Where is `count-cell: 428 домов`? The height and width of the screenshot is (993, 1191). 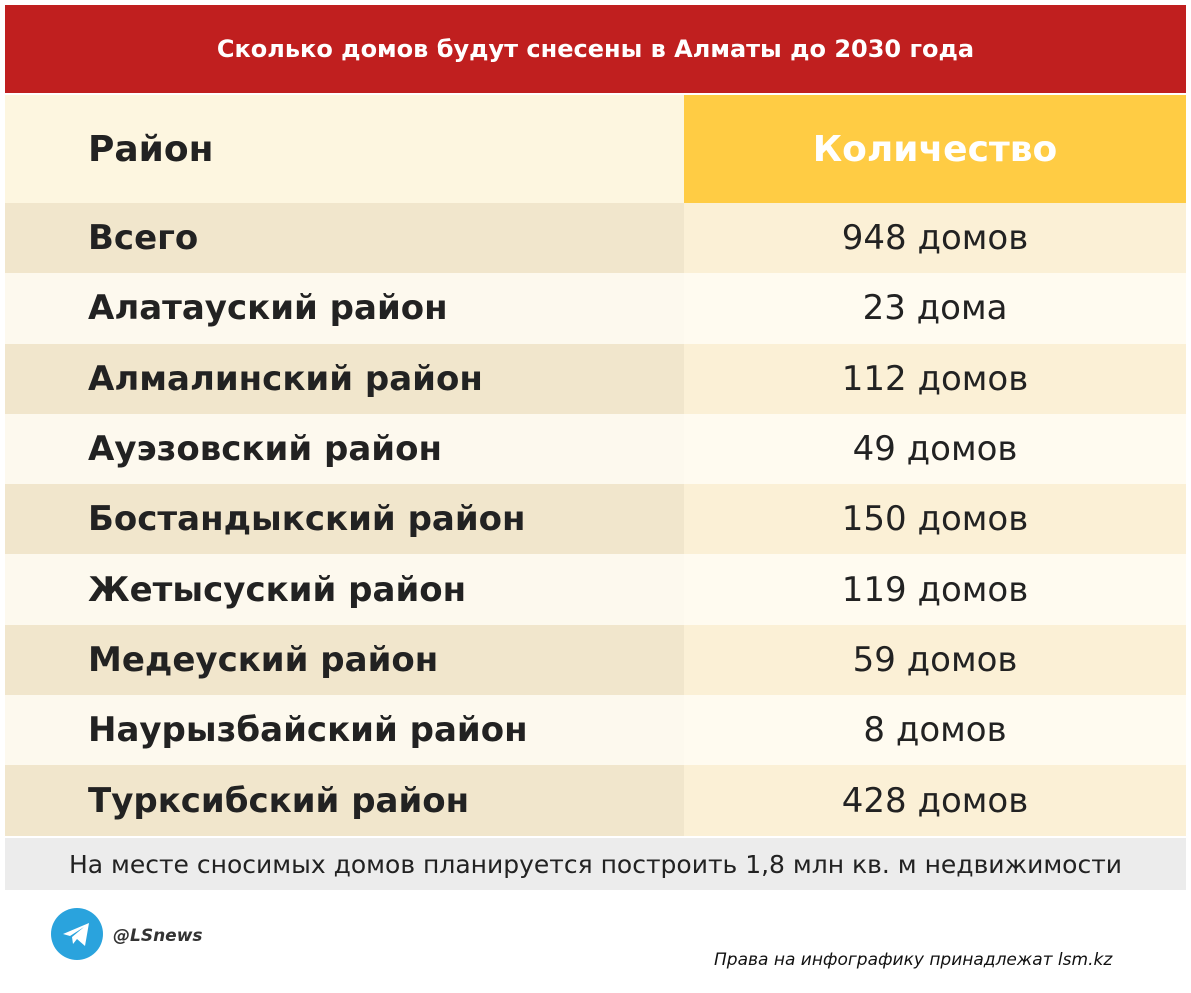 count-cell: 428 домов is located at coordinates (935, 800).